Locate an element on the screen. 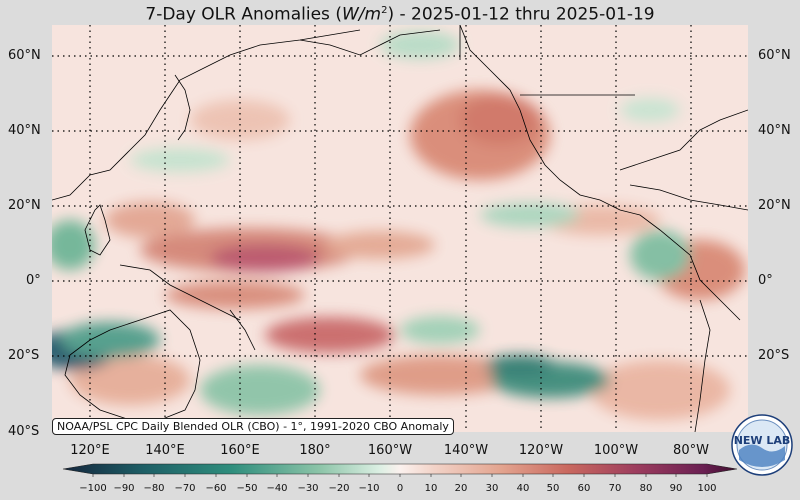  colorbar-tick: −80 is located at coordinates (154, 488).